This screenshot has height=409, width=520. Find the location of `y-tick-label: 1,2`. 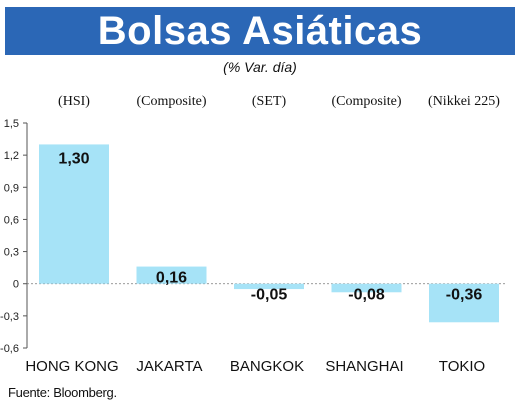

y-tick-label: 1,2 is located at coordinates (11, 156).